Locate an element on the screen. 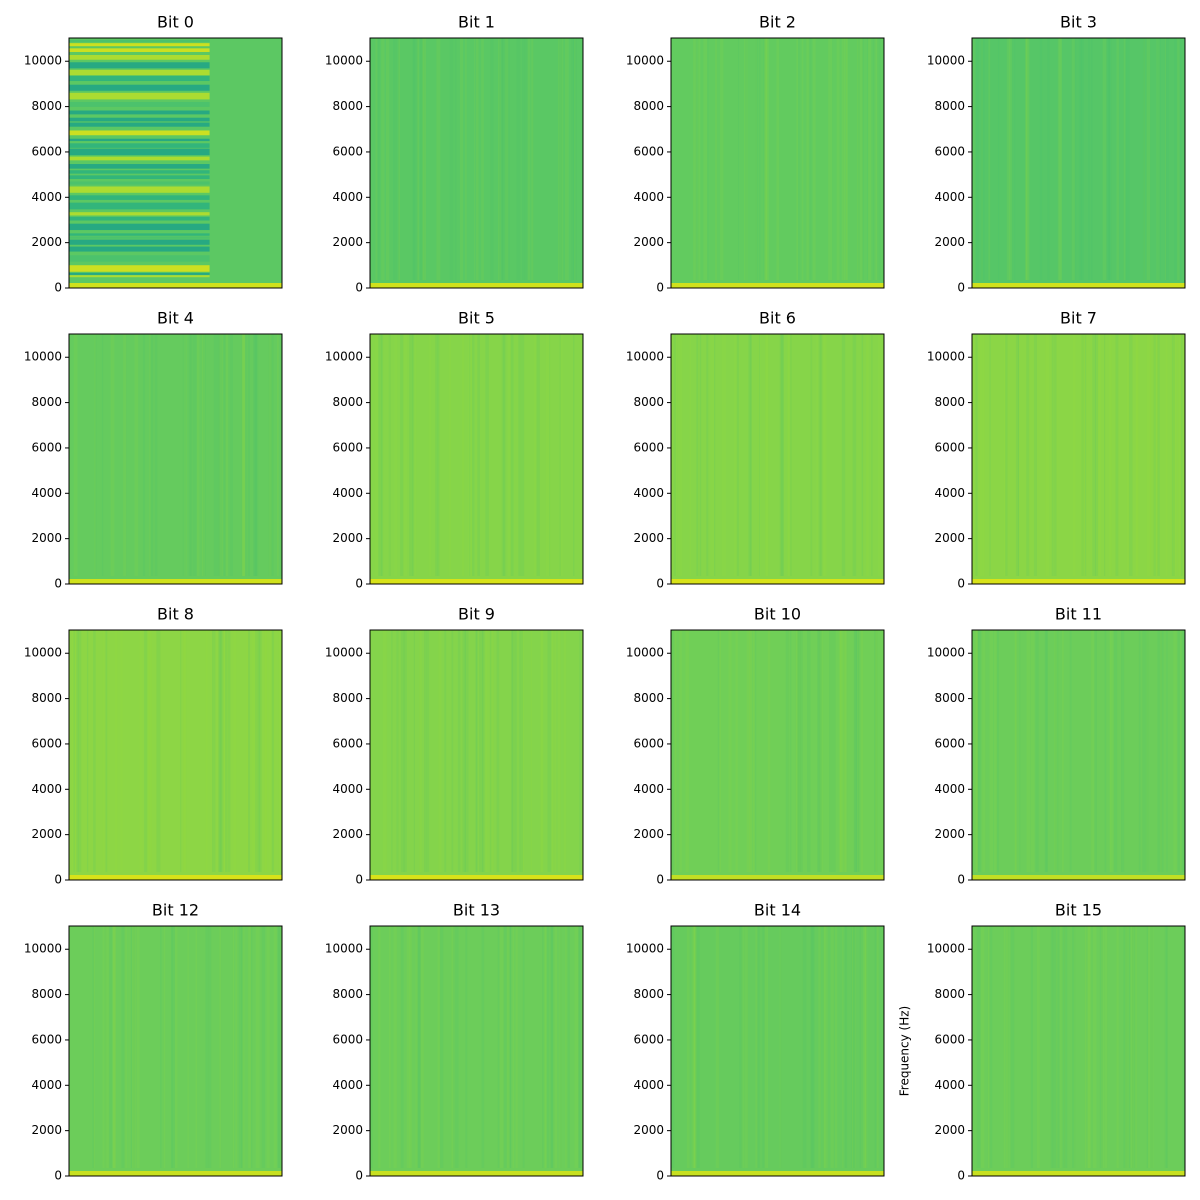  y-tick-label: 2000 is located at coordinates (949, 242).